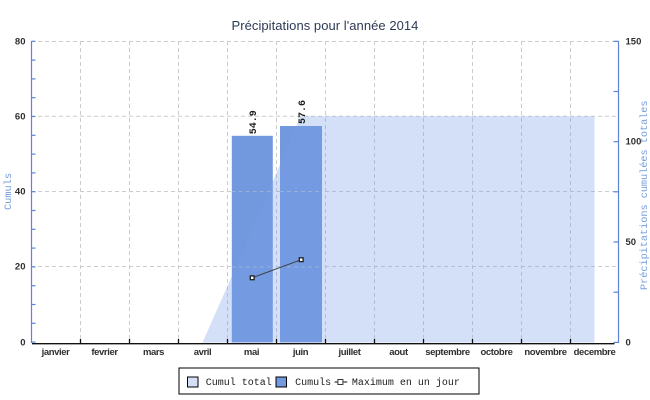  What do you see at coordinates (303, 112) in the screenshot?
I see `svg-text: 57.6` at bounding box center [303, 112].